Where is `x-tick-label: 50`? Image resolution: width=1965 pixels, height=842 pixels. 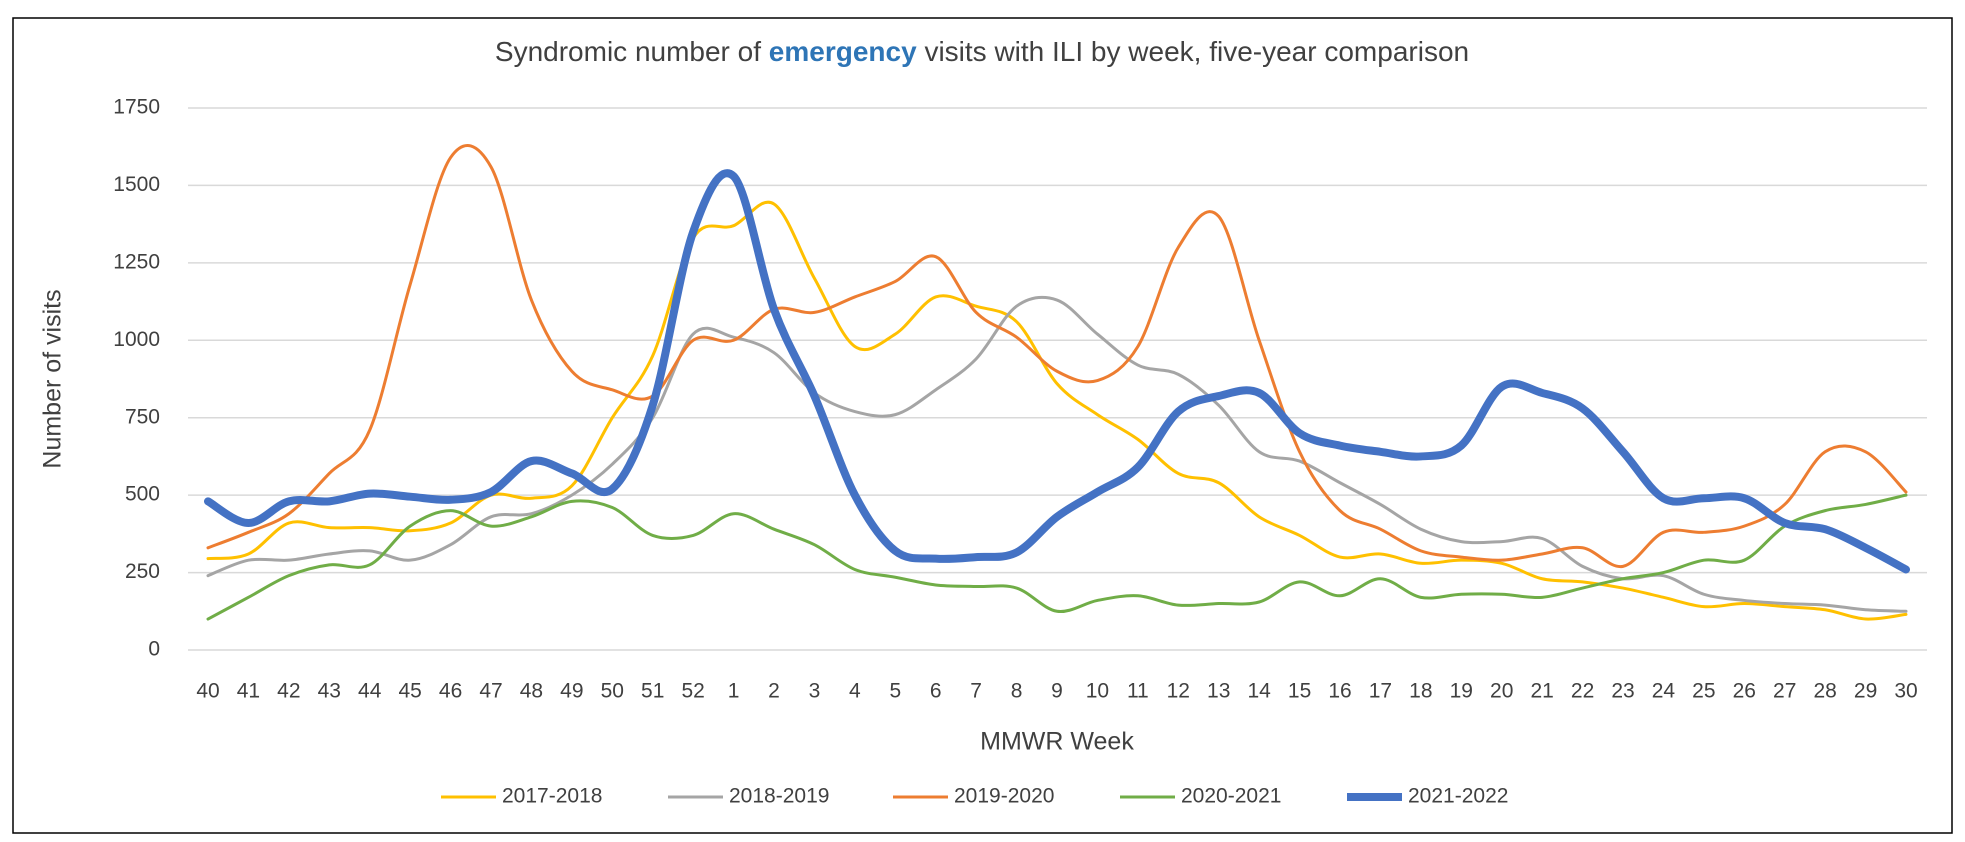 x-tick-label: 50 is located at coordinates (612, 691).